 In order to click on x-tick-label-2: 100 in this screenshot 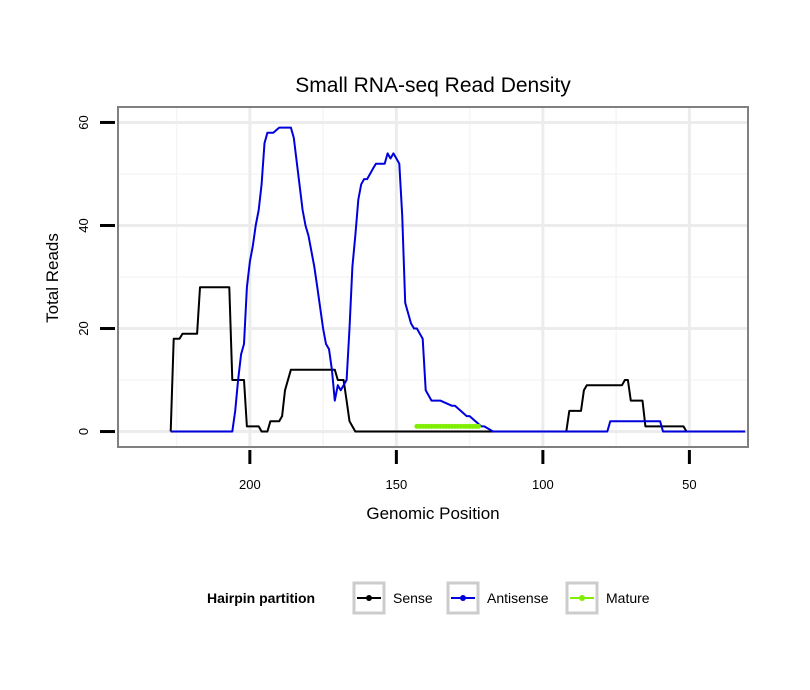, I will do `click(543, 484)`.